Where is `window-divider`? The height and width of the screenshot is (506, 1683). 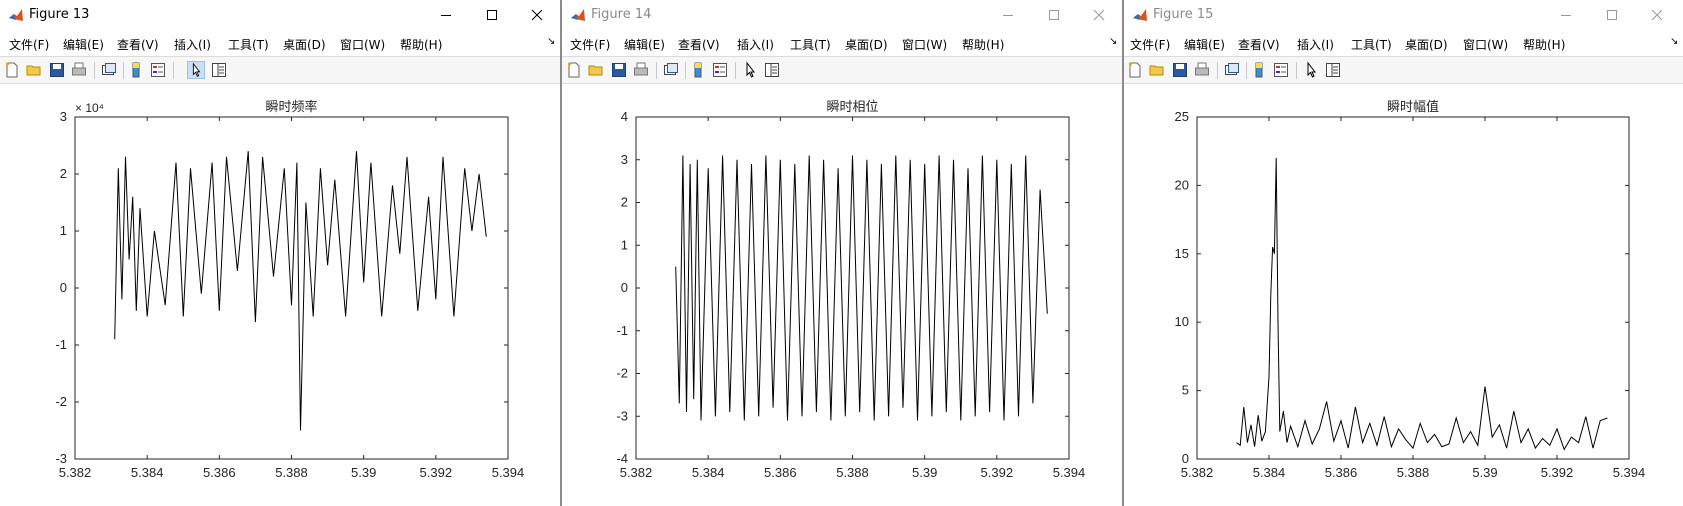
window-divider is located at coordinates (1123, 253).